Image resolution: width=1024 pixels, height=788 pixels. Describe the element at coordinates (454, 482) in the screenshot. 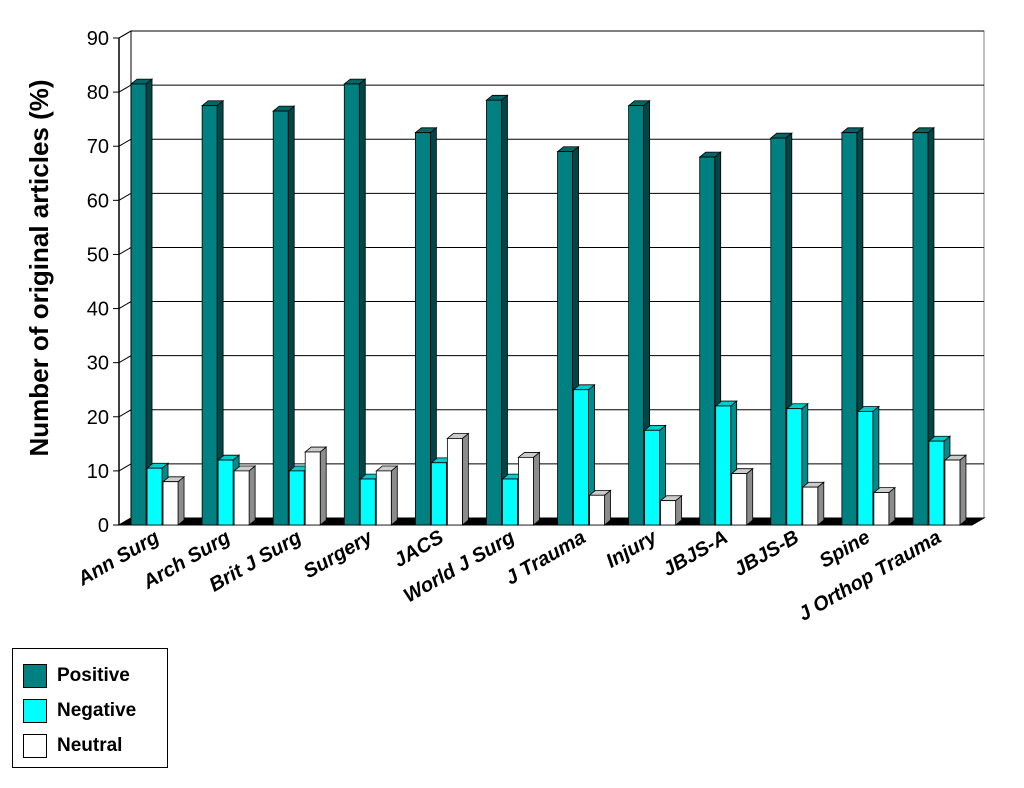

I see `bar-neutral-jacs` at that location.